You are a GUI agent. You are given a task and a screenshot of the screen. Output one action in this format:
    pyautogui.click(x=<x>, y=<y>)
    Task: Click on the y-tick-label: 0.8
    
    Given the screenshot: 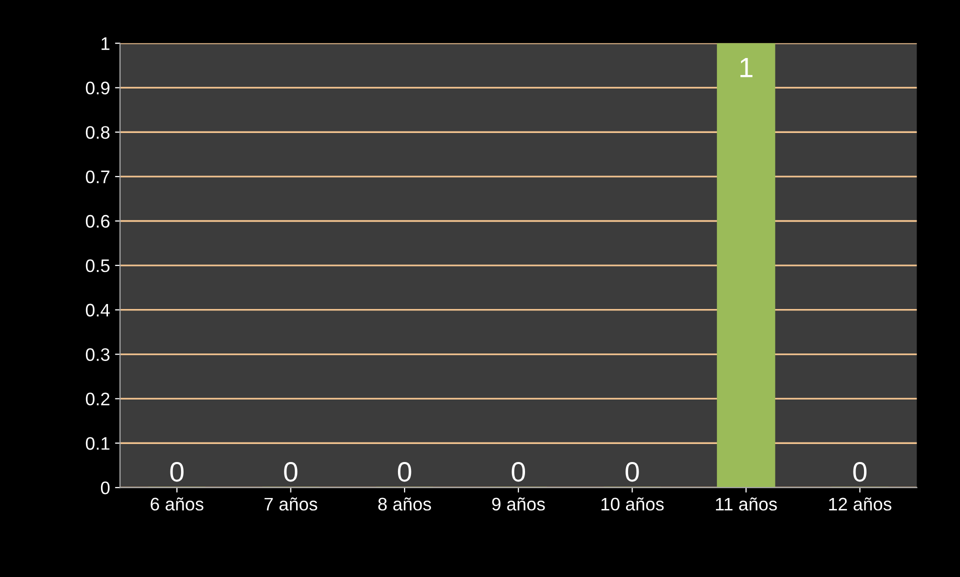 What is the action you would take?
    pyautogui.click(x=98, y=132)
    